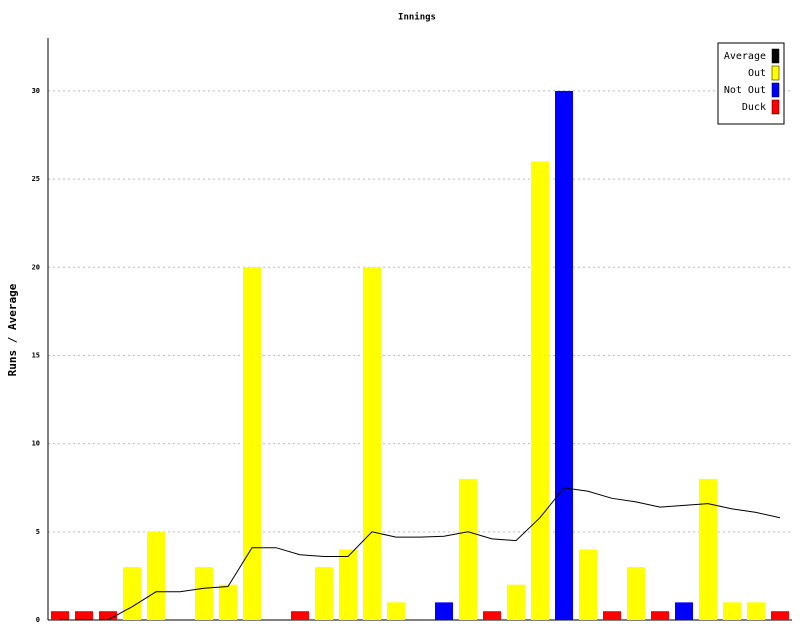 This screenshot has height=640, width=800. What do you see at coordinates (745, 56) in the screenshot?
I see `legend-label: Average` at bounding box center [745, 56].